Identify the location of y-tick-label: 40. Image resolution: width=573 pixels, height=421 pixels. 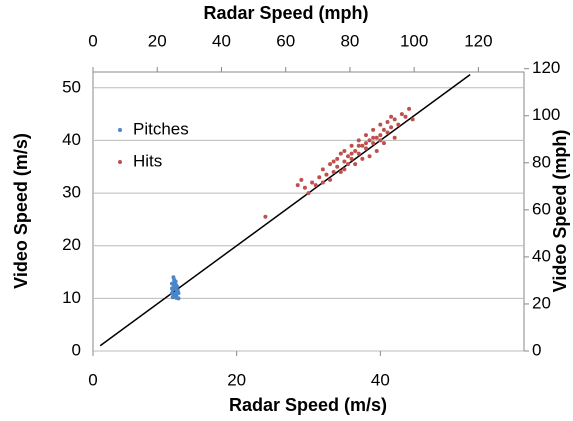
(71, 139).